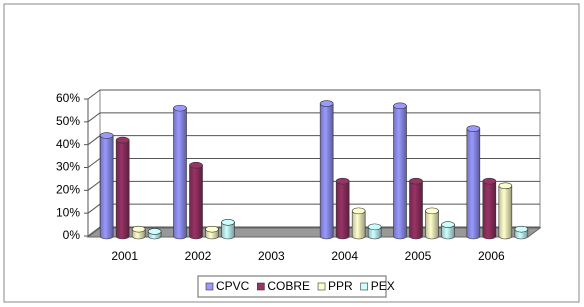 The height and width of the screenshot is (307, 584). What do you see at coordinates (418, 256) in the screenshot?
I see `x-tick-label: 2005` at bounding box center [418, 256].